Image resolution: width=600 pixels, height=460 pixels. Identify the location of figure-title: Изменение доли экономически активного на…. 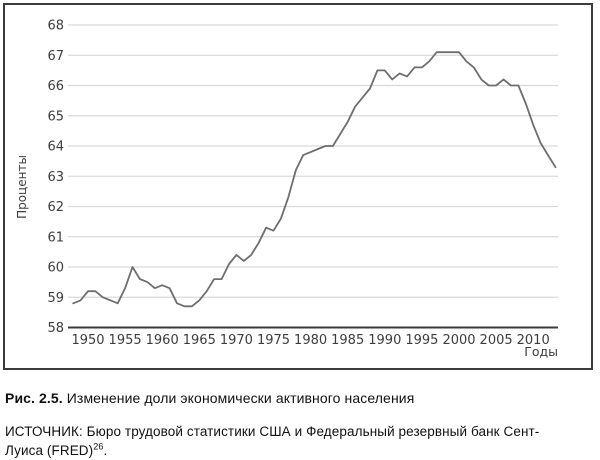
(240, 398).